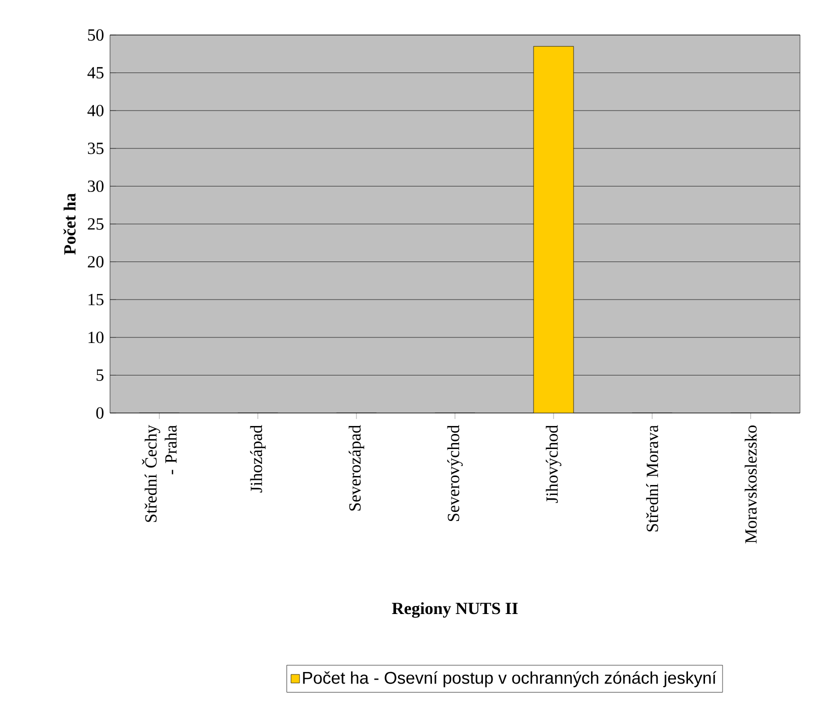 This screenshot has height=706, width=838. Describe the element at coordinates (95, 110) in the screenshot. I see `y-tick-label: 40` at that location.